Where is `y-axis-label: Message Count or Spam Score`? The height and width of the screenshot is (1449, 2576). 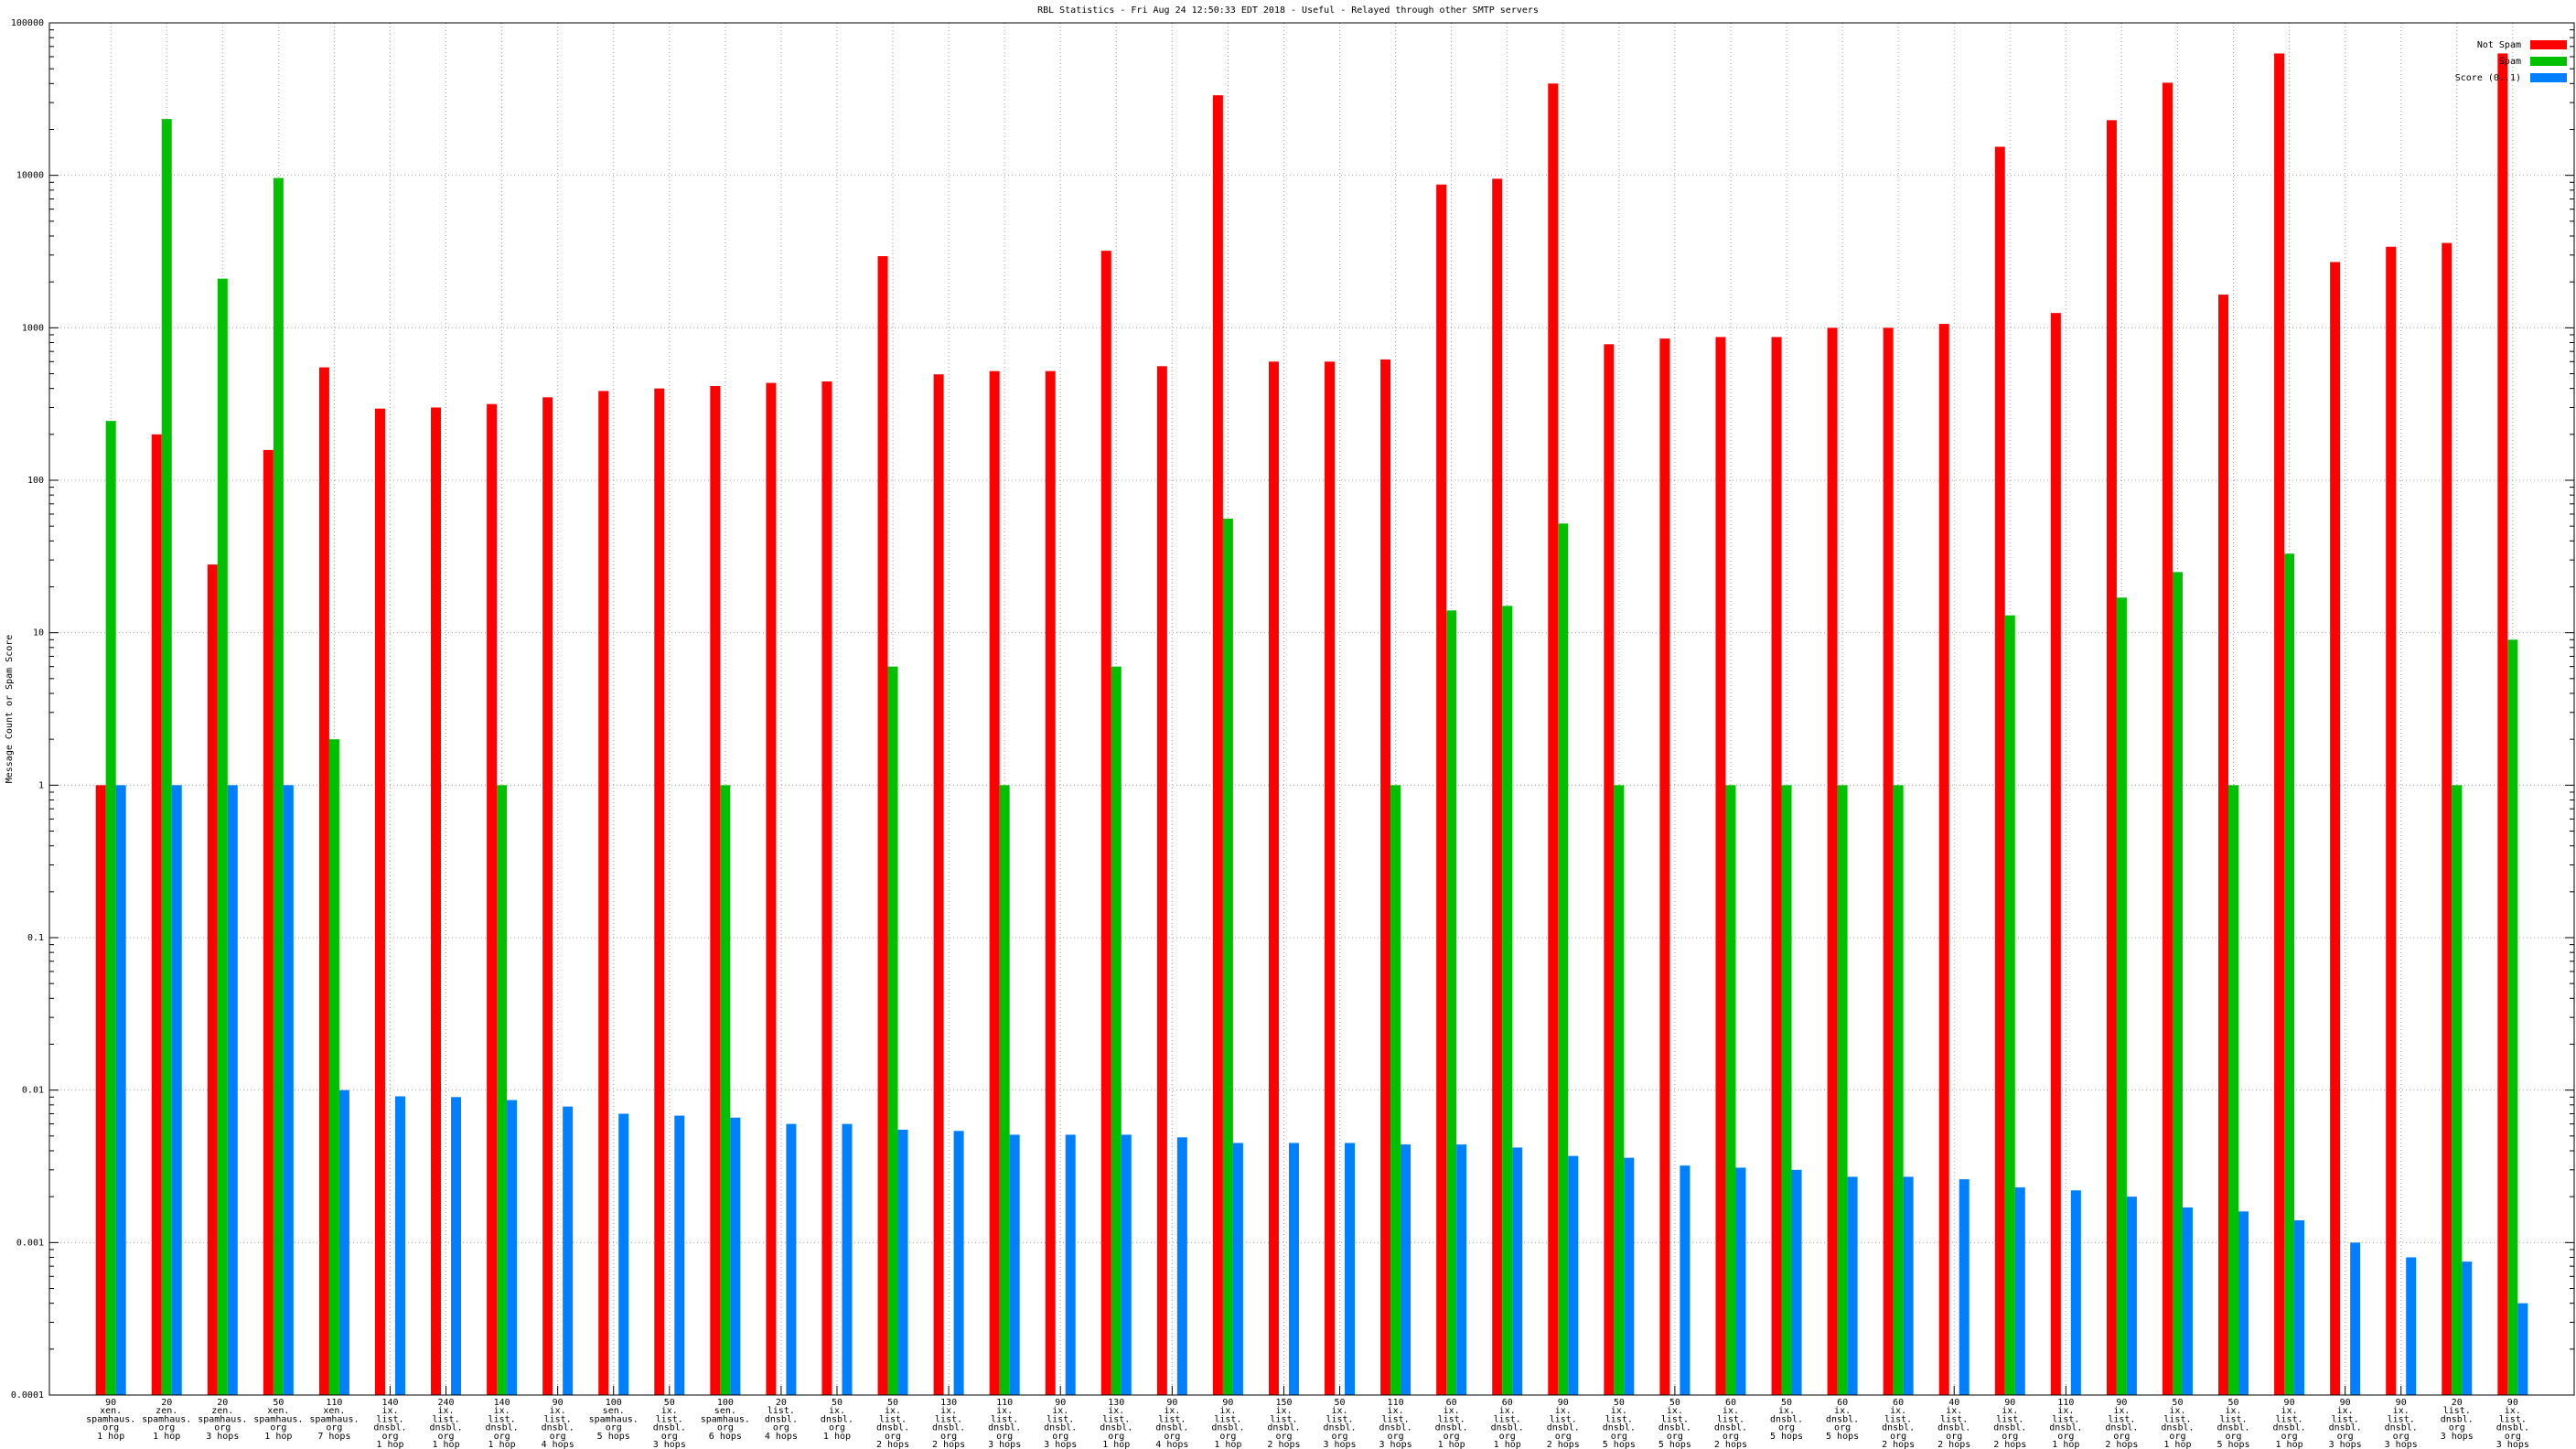 y-axis-label: Message Count or Spam Score is located at coordinates (10, 709).